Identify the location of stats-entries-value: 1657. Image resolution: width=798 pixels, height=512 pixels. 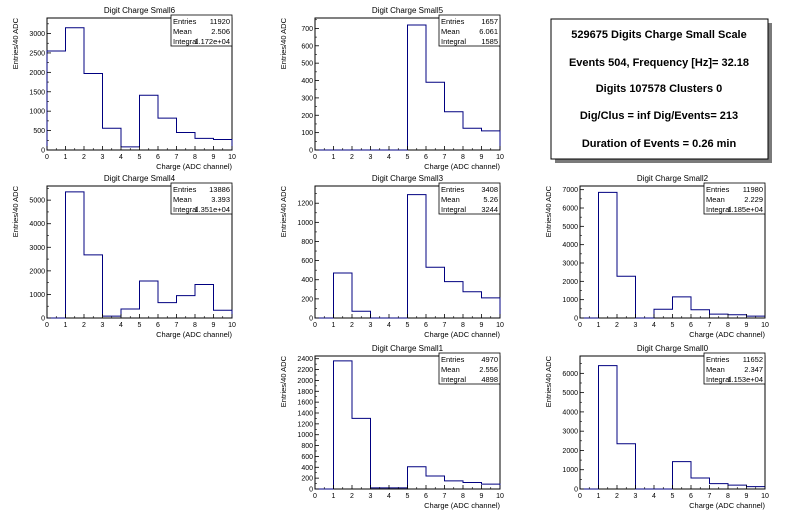
(489, 21).